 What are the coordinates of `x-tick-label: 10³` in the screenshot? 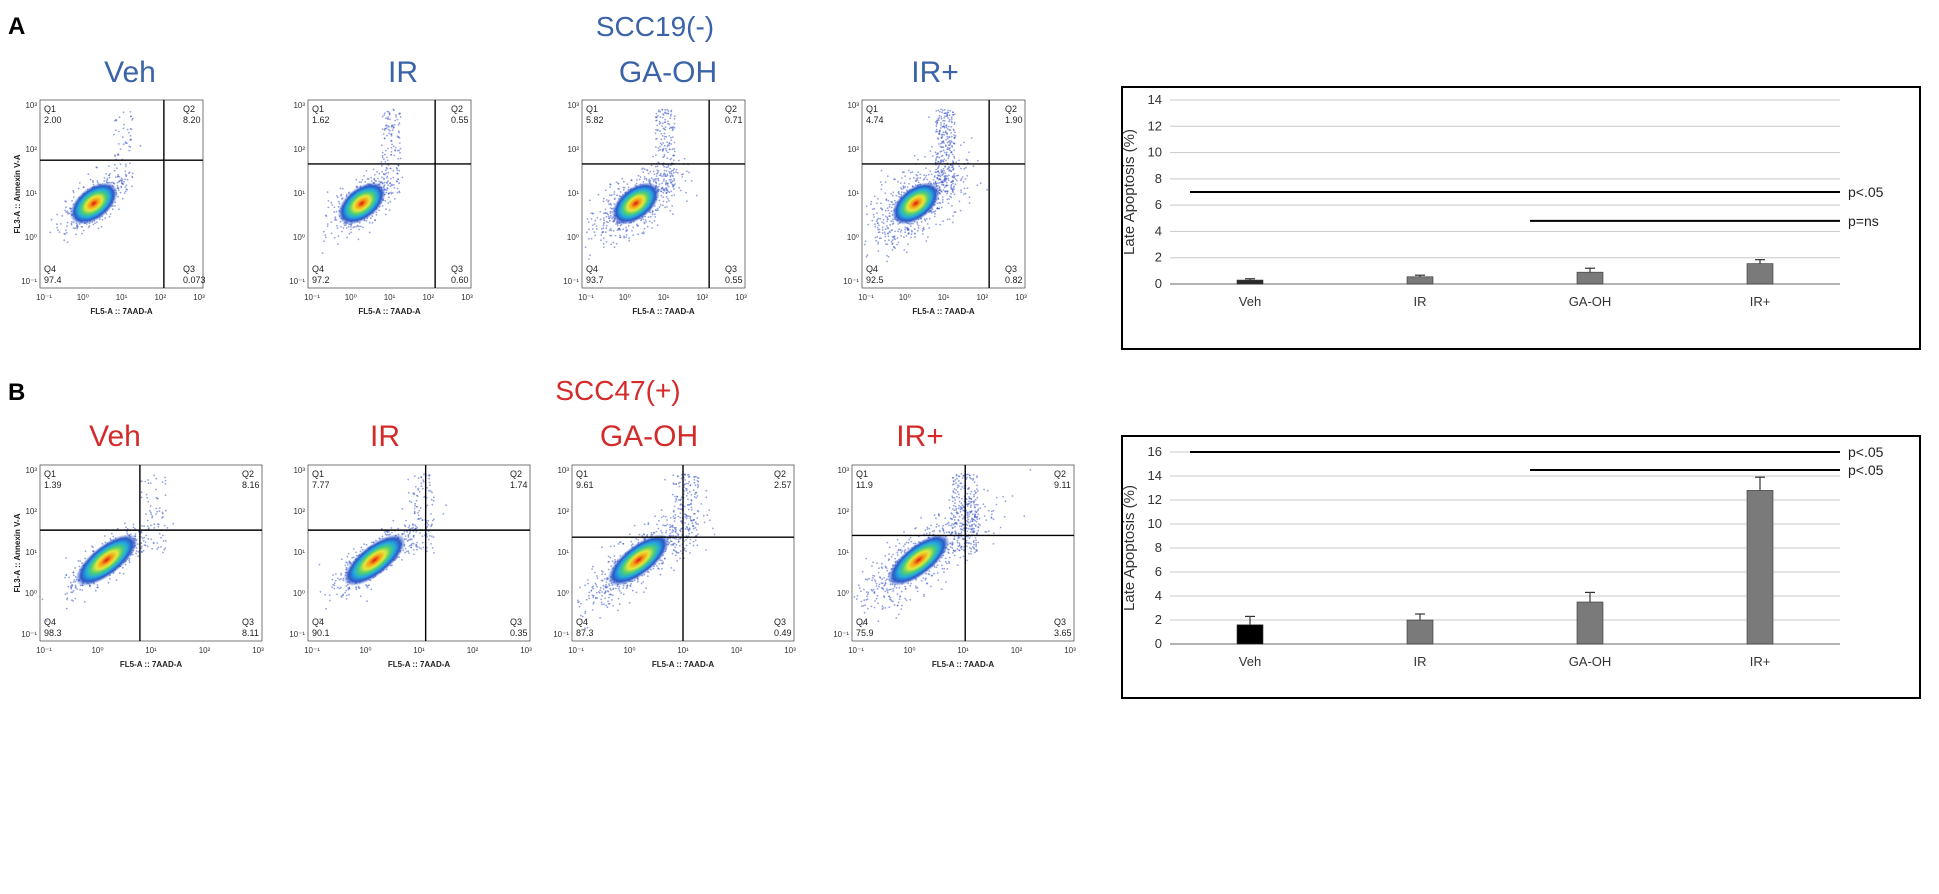 It's located at (467, 297).